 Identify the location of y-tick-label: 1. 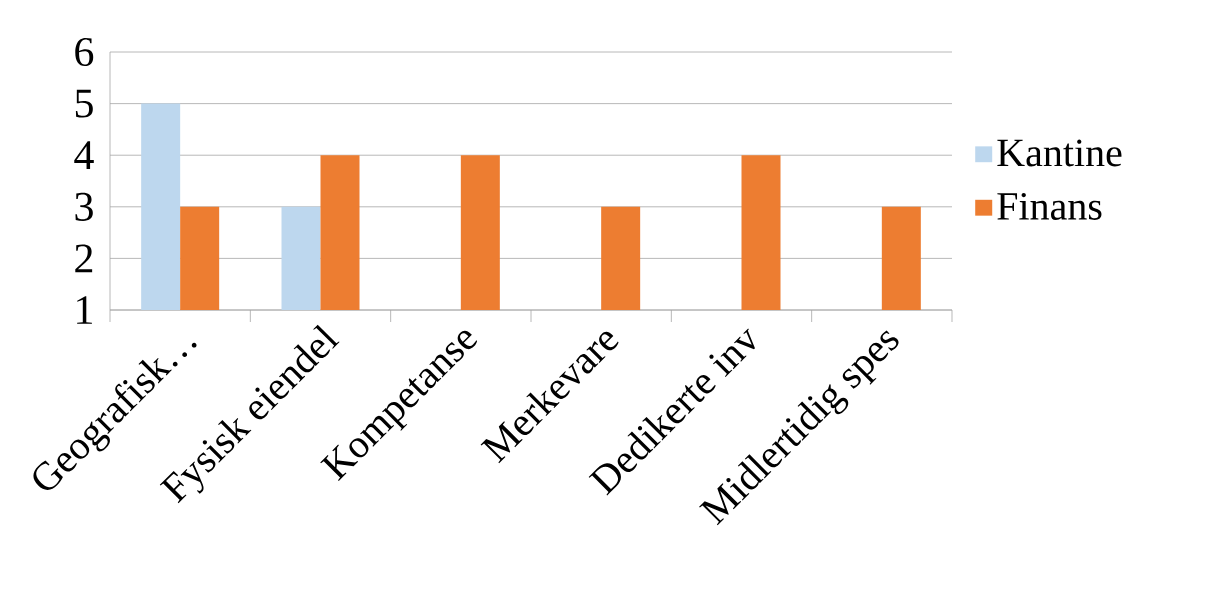
(84, 310).